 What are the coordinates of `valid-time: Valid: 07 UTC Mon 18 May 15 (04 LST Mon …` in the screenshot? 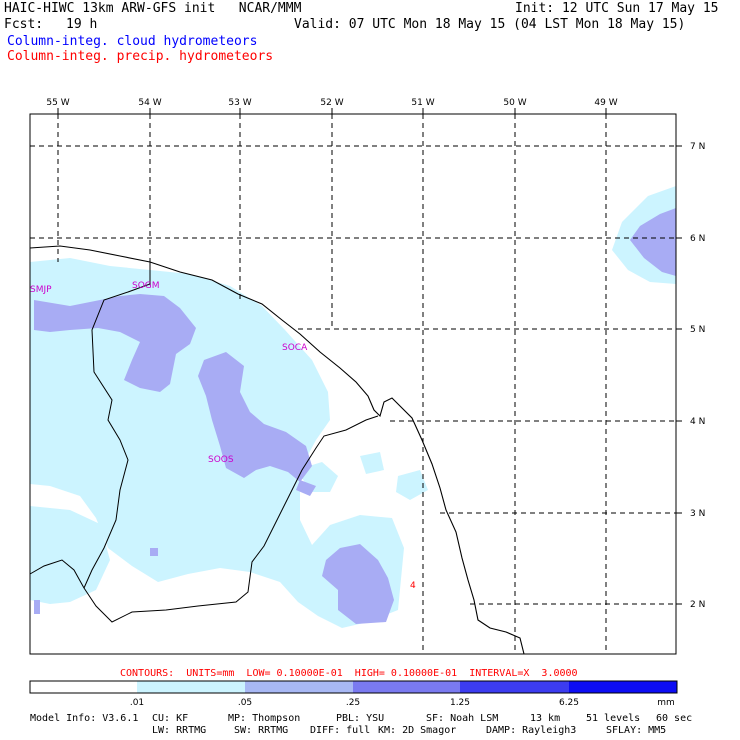 It's located at (490, 24).